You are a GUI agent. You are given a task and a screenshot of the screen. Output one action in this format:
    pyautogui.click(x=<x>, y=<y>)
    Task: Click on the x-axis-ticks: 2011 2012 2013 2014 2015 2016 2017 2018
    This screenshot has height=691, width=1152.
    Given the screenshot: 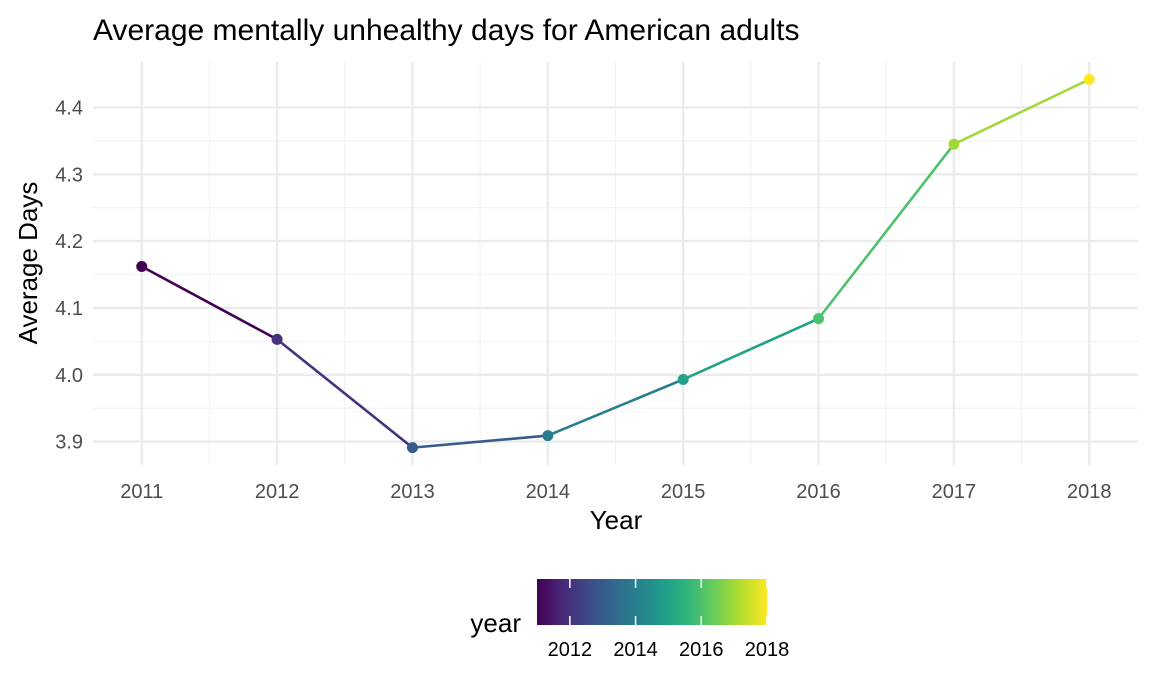 What is the action you would take?
    pyautogui.click(x=615, y=492)
    